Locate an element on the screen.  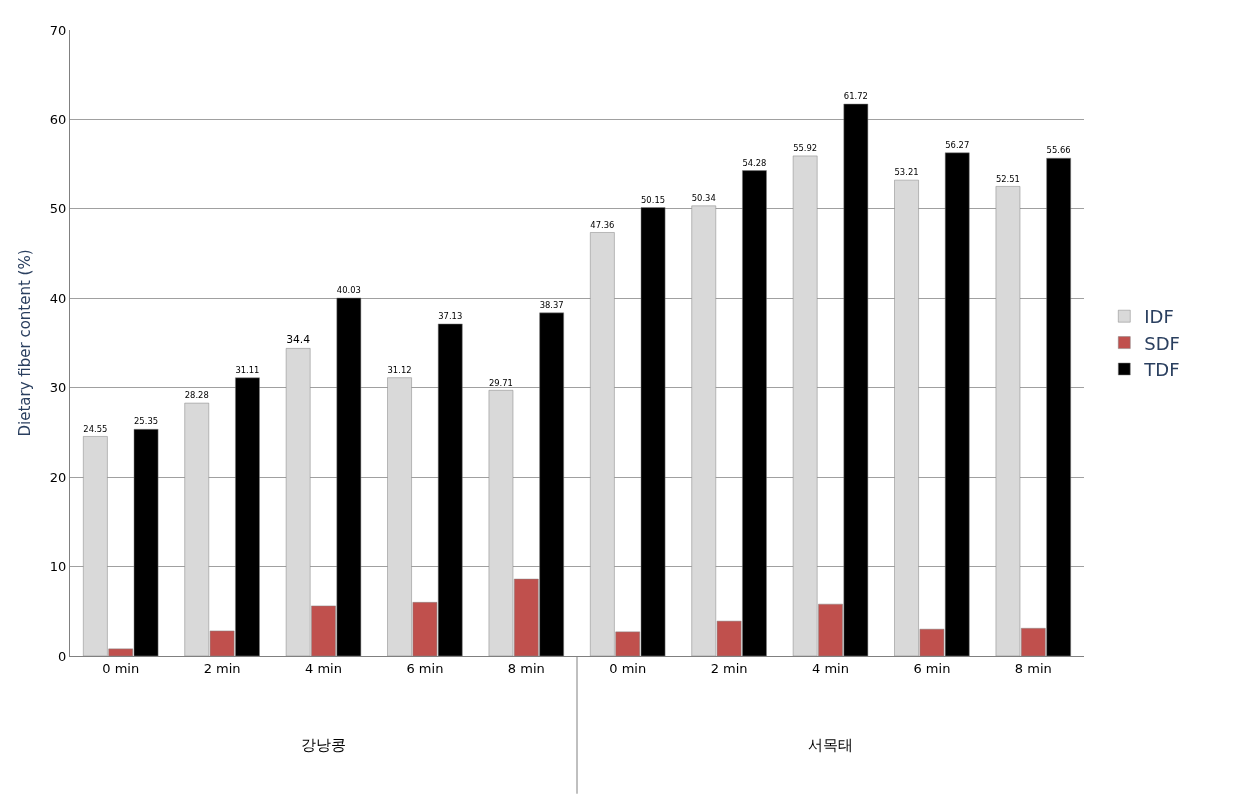
data-label: 50.34 is located at coordinates (703, 198).